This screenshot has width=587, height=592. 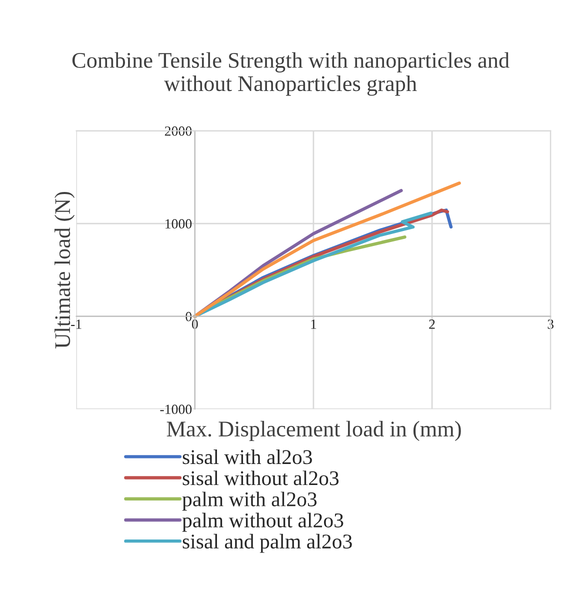 What do you see at coordinates (178, 131) in the screenshot?
I see `y-tick-label: 2000` at bounding box center [178, 131].